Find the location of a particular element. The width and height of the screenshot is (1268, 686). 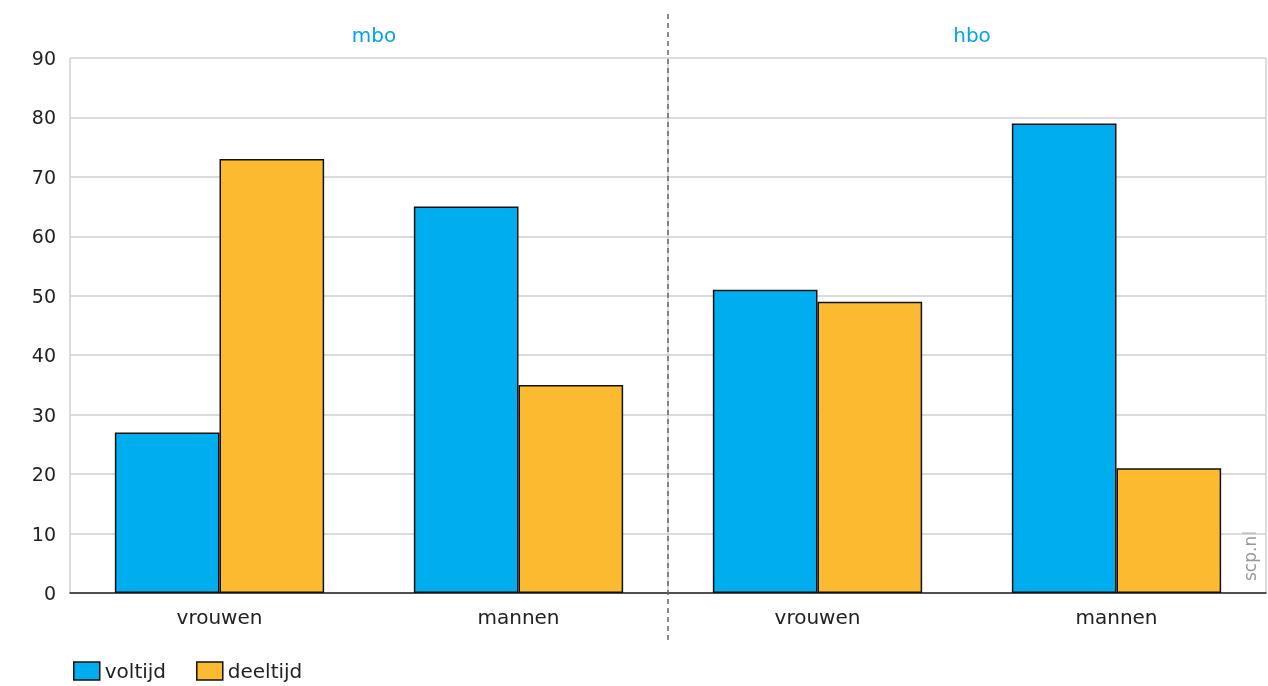

annotation: scp.nl is located at coordinates (1249, 556).